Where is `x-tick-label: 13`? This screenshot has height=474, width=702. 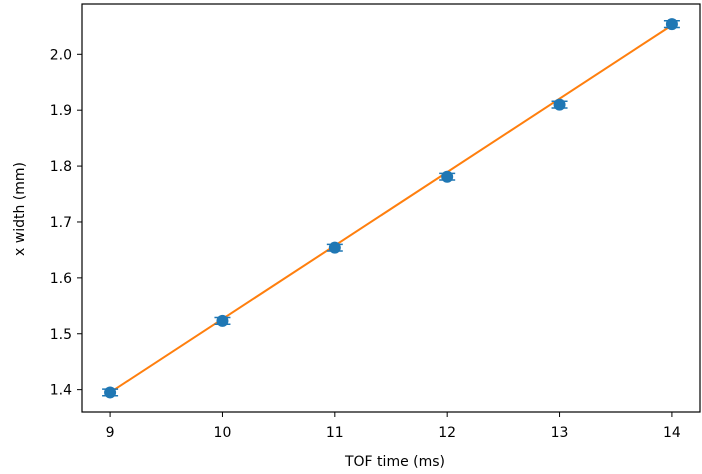 x-tick-label: 13 is located at coordinates (560, 433).